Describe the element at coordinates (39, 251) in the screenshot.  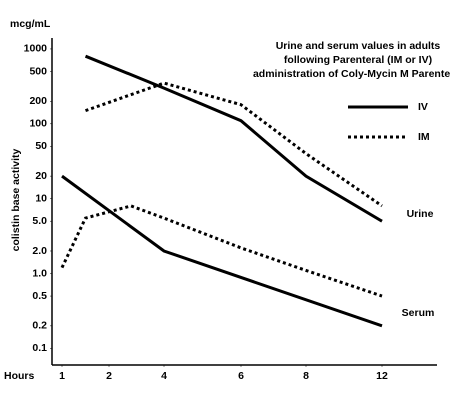
I see `y-tick-label: 2.0` at that location.